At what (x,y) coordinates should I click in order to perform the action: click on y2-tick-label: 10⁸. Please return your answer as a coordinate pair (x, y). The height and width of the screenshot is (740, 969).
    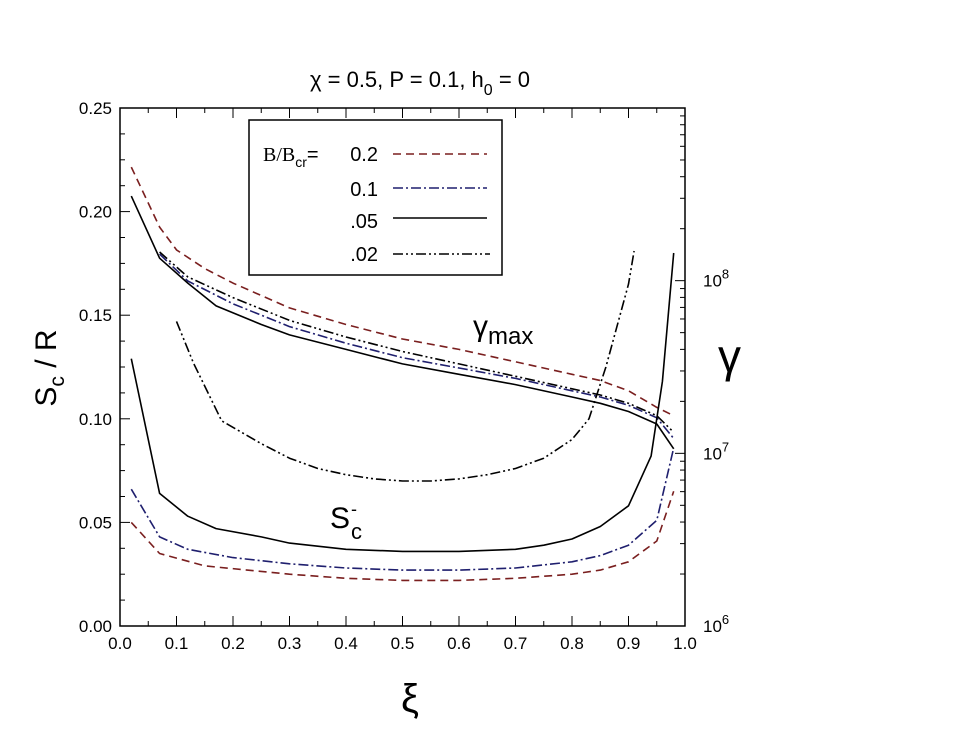
    Looking at the image, I should click on (716, 279).